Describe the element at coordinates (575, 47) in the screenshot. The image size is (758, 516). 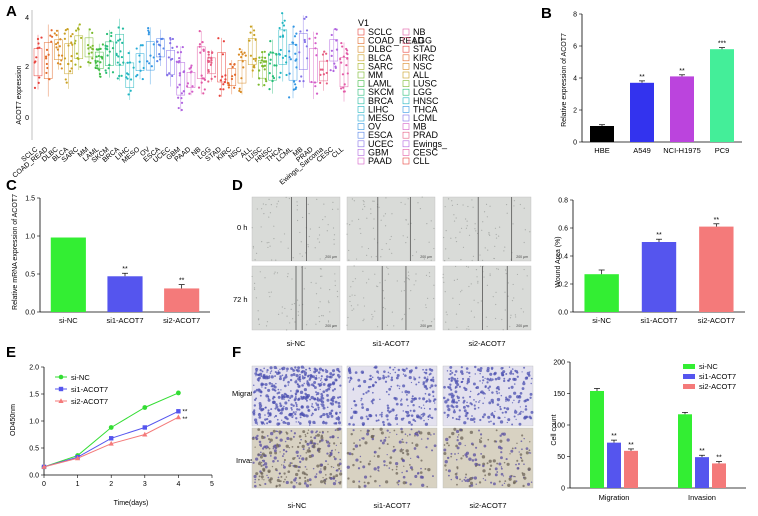
I see `y-tick-label: 6` at that location.